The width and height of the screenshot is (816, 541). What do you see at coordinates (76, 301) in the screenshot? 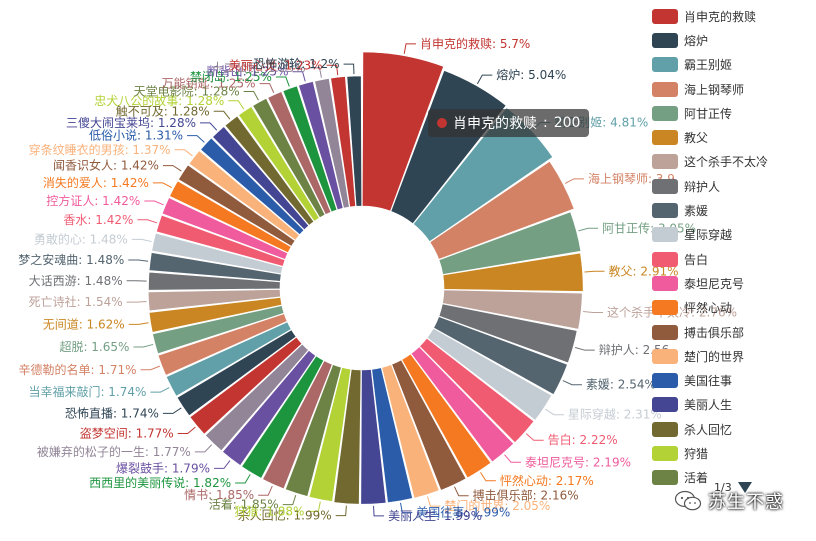
I see `slice-label-30: 死亡诗社: 1.54%` at bounding box center [76, 301].